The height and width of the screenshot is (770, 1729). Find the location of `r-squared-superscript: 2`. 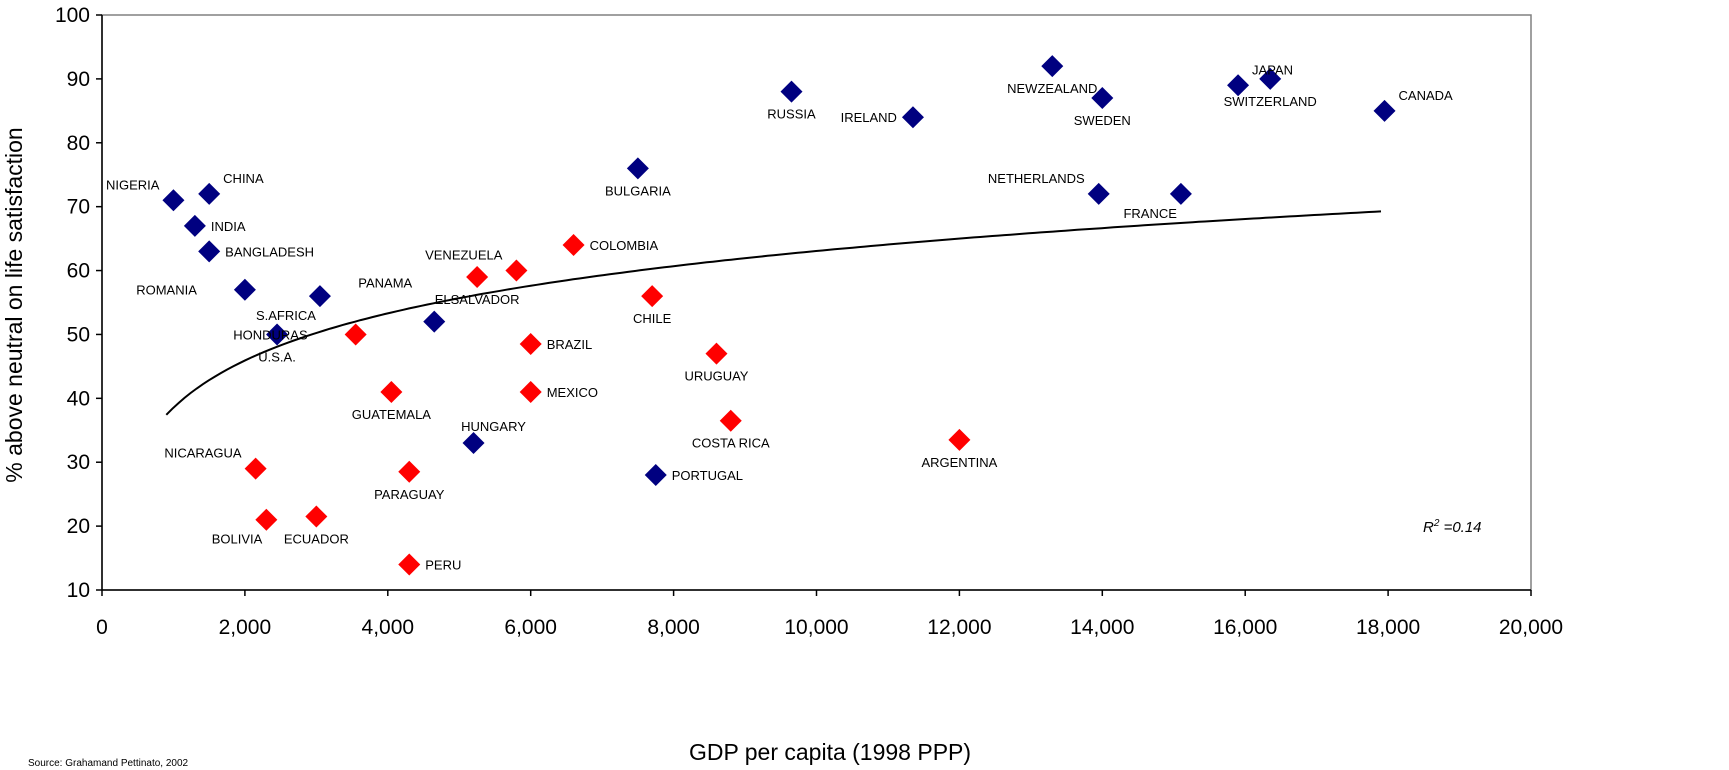

r-squared-superscript: 2 is located at coordinates (1436, 523).